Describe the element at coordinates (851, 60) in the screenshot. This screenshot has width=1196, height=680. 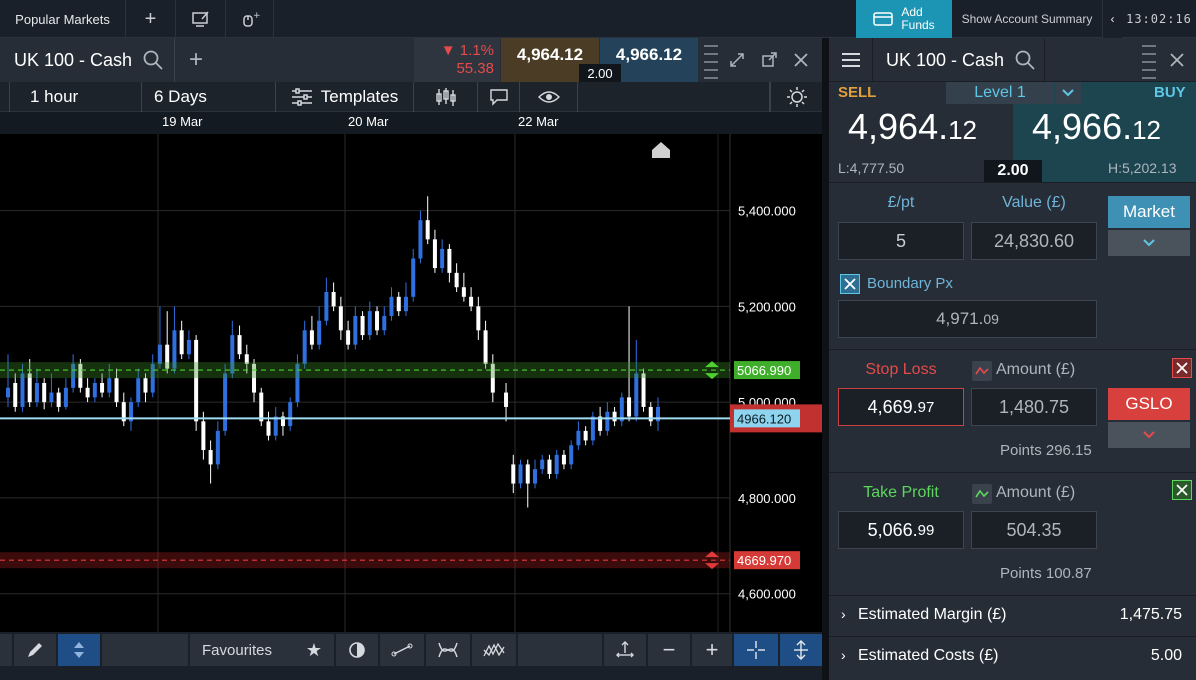
I see `menu-icon` at that location.